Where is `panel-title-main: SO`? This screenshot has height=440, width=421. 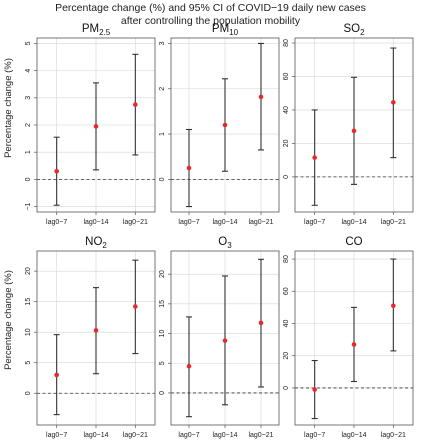 panel-title-main: SO is located at coordinates (351, 29).